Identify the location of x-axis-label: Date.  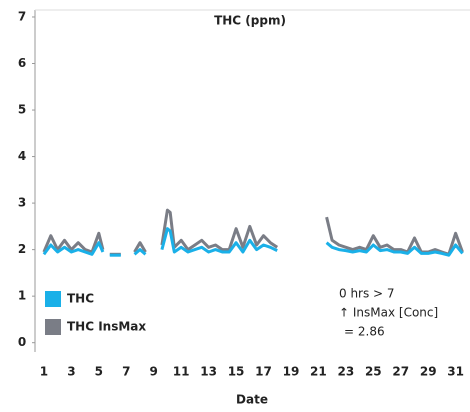
(252, 400).